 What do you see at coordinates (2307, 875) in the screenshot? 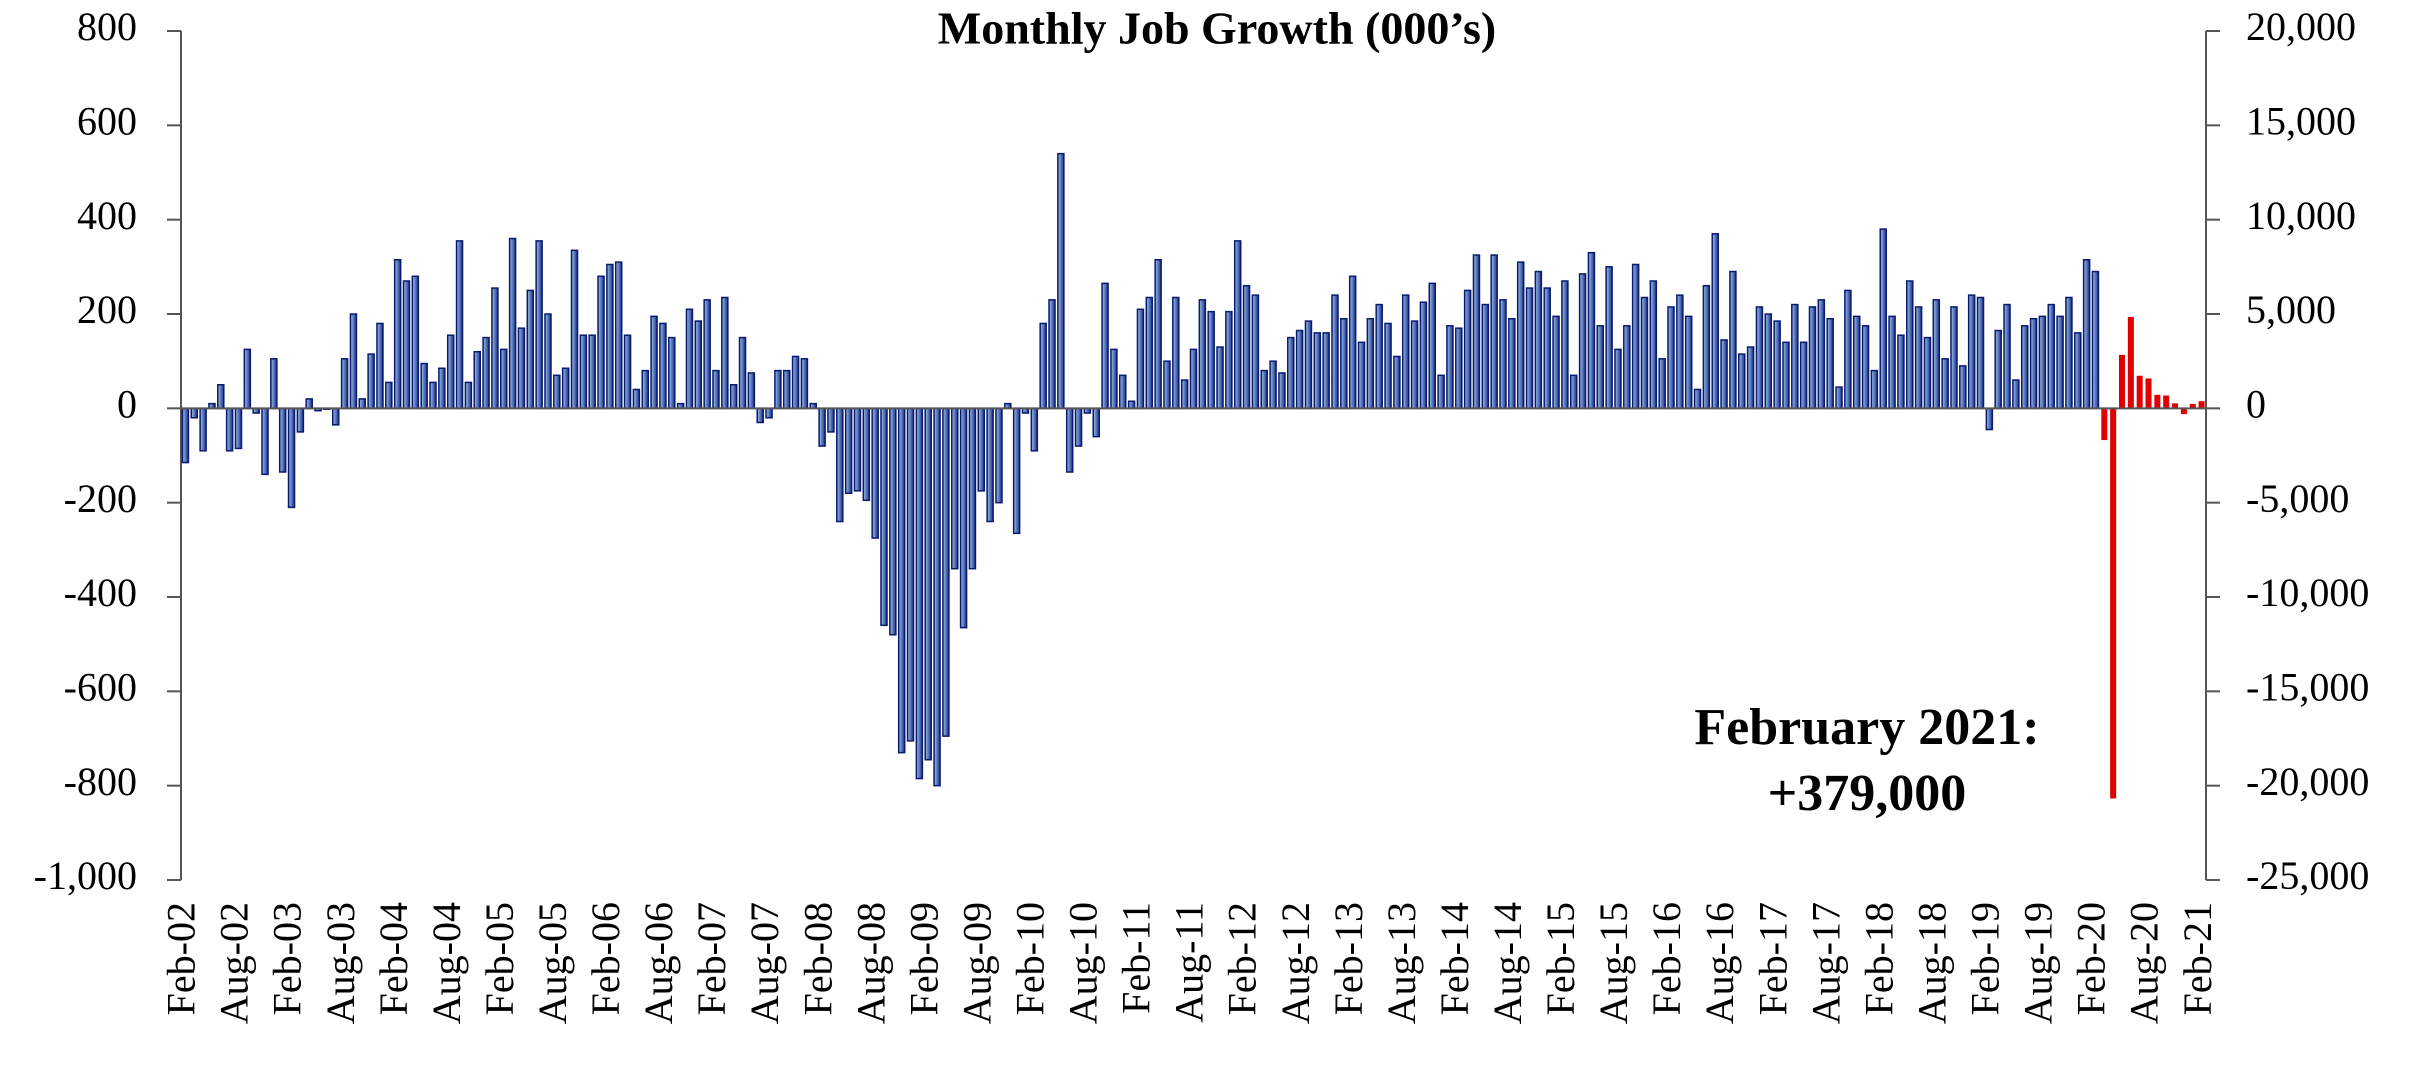
I see `y2-tick-label: -25,000` at bounding box center [2307, 875].